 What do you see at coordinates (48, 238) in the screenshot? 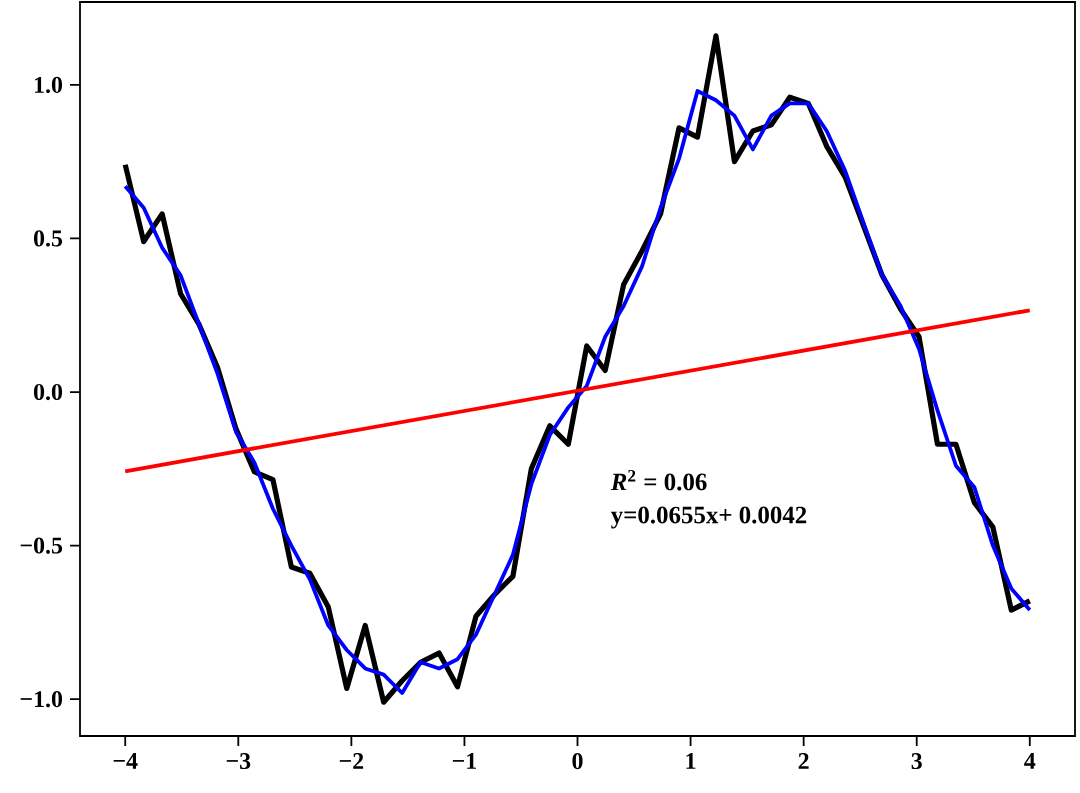
I see `y-tick-label: 0.5` at bounding box center [48, 238].